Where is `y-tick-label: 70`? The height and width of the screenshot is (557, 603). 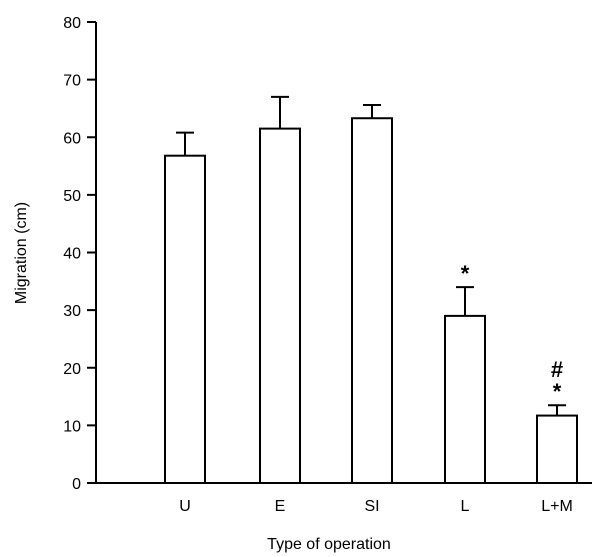
y-tick-label: 70 is located at coordinates (72, 81).